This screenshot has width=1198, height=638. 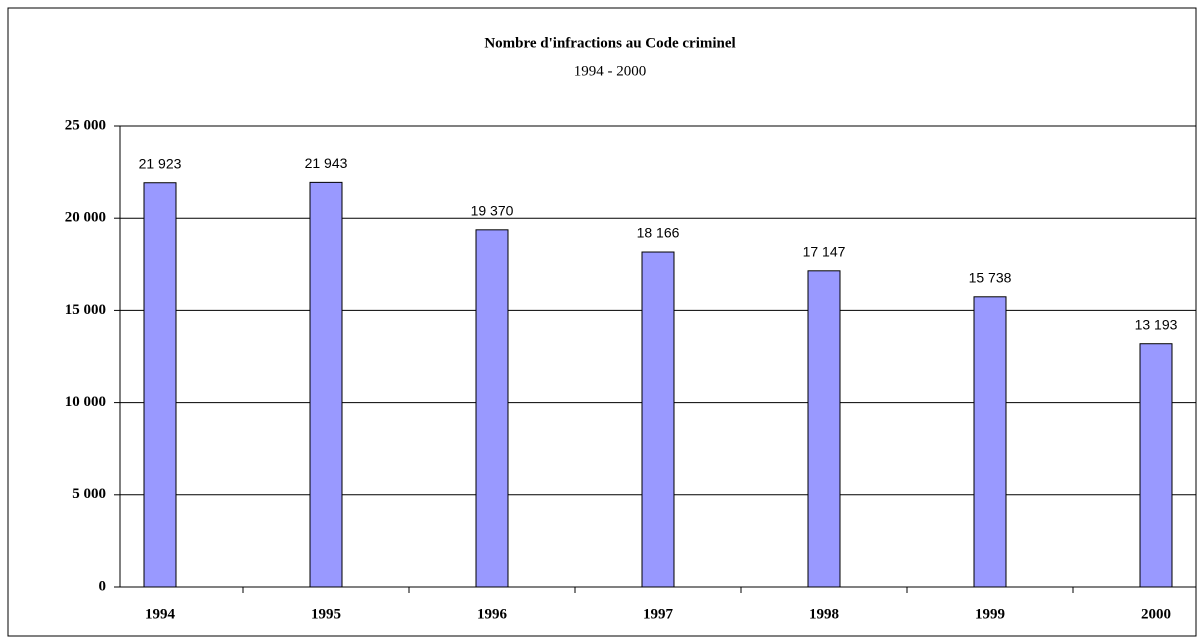 What do you see at coordinates (824, 614) in the screenshot?
I see `x-tick-label: 1998` at bounding box center [824, 614].